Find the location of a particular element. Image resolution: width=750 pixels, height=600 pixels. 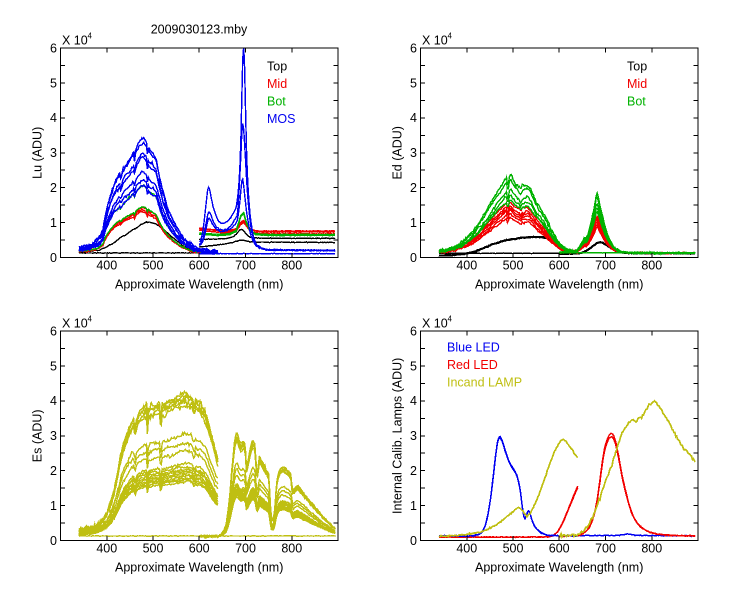

svg-text: Ed (ADU) is located at coordinates (398, 152).